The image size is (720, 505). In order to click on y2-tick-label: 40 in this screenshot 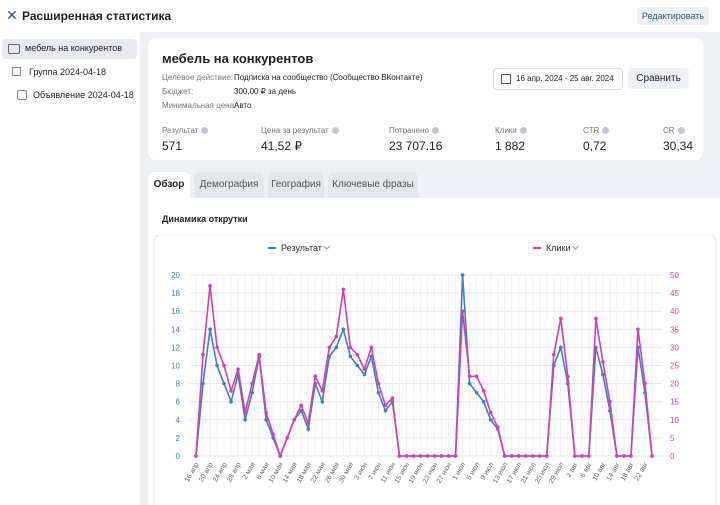, I will do `click(674, 311)`.